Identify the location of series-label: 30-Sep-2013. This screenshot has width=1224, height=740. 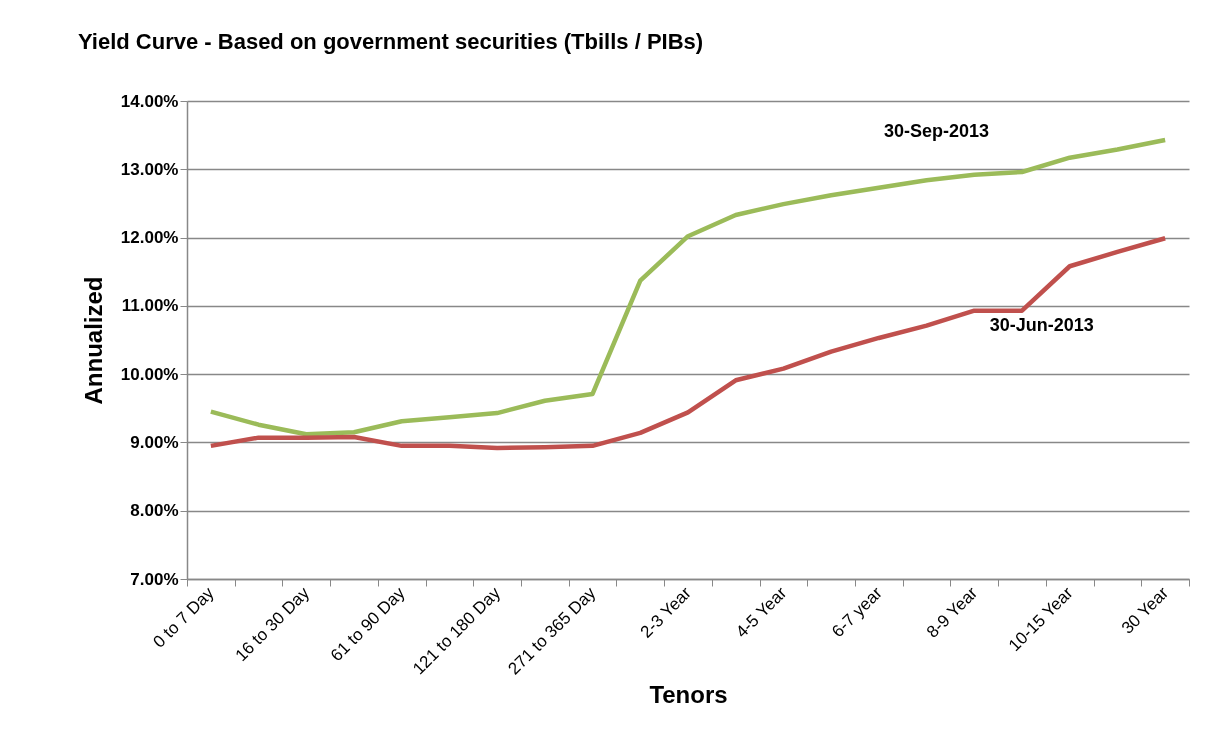
(937, 131).